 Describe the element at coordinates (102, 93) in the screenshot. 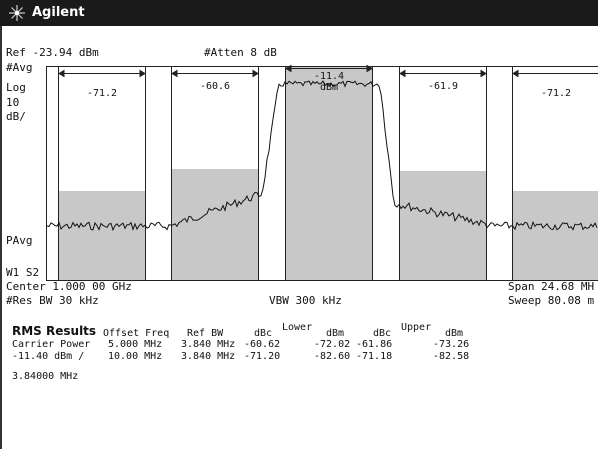

I see `lower-outer-acp-label: -71.2` at that location.